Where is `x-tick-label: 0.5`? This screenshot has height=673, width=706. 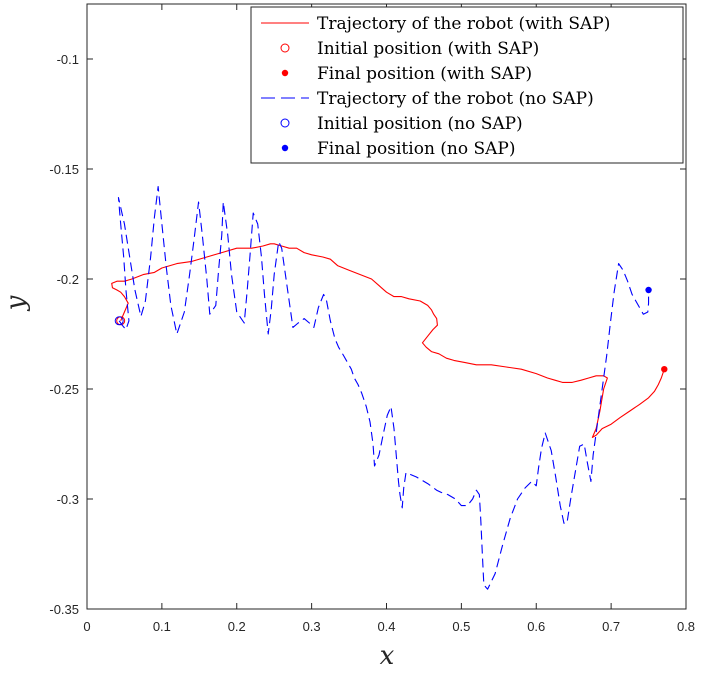 x-tick-label: 0.5 is located at coordinates (461, 626).